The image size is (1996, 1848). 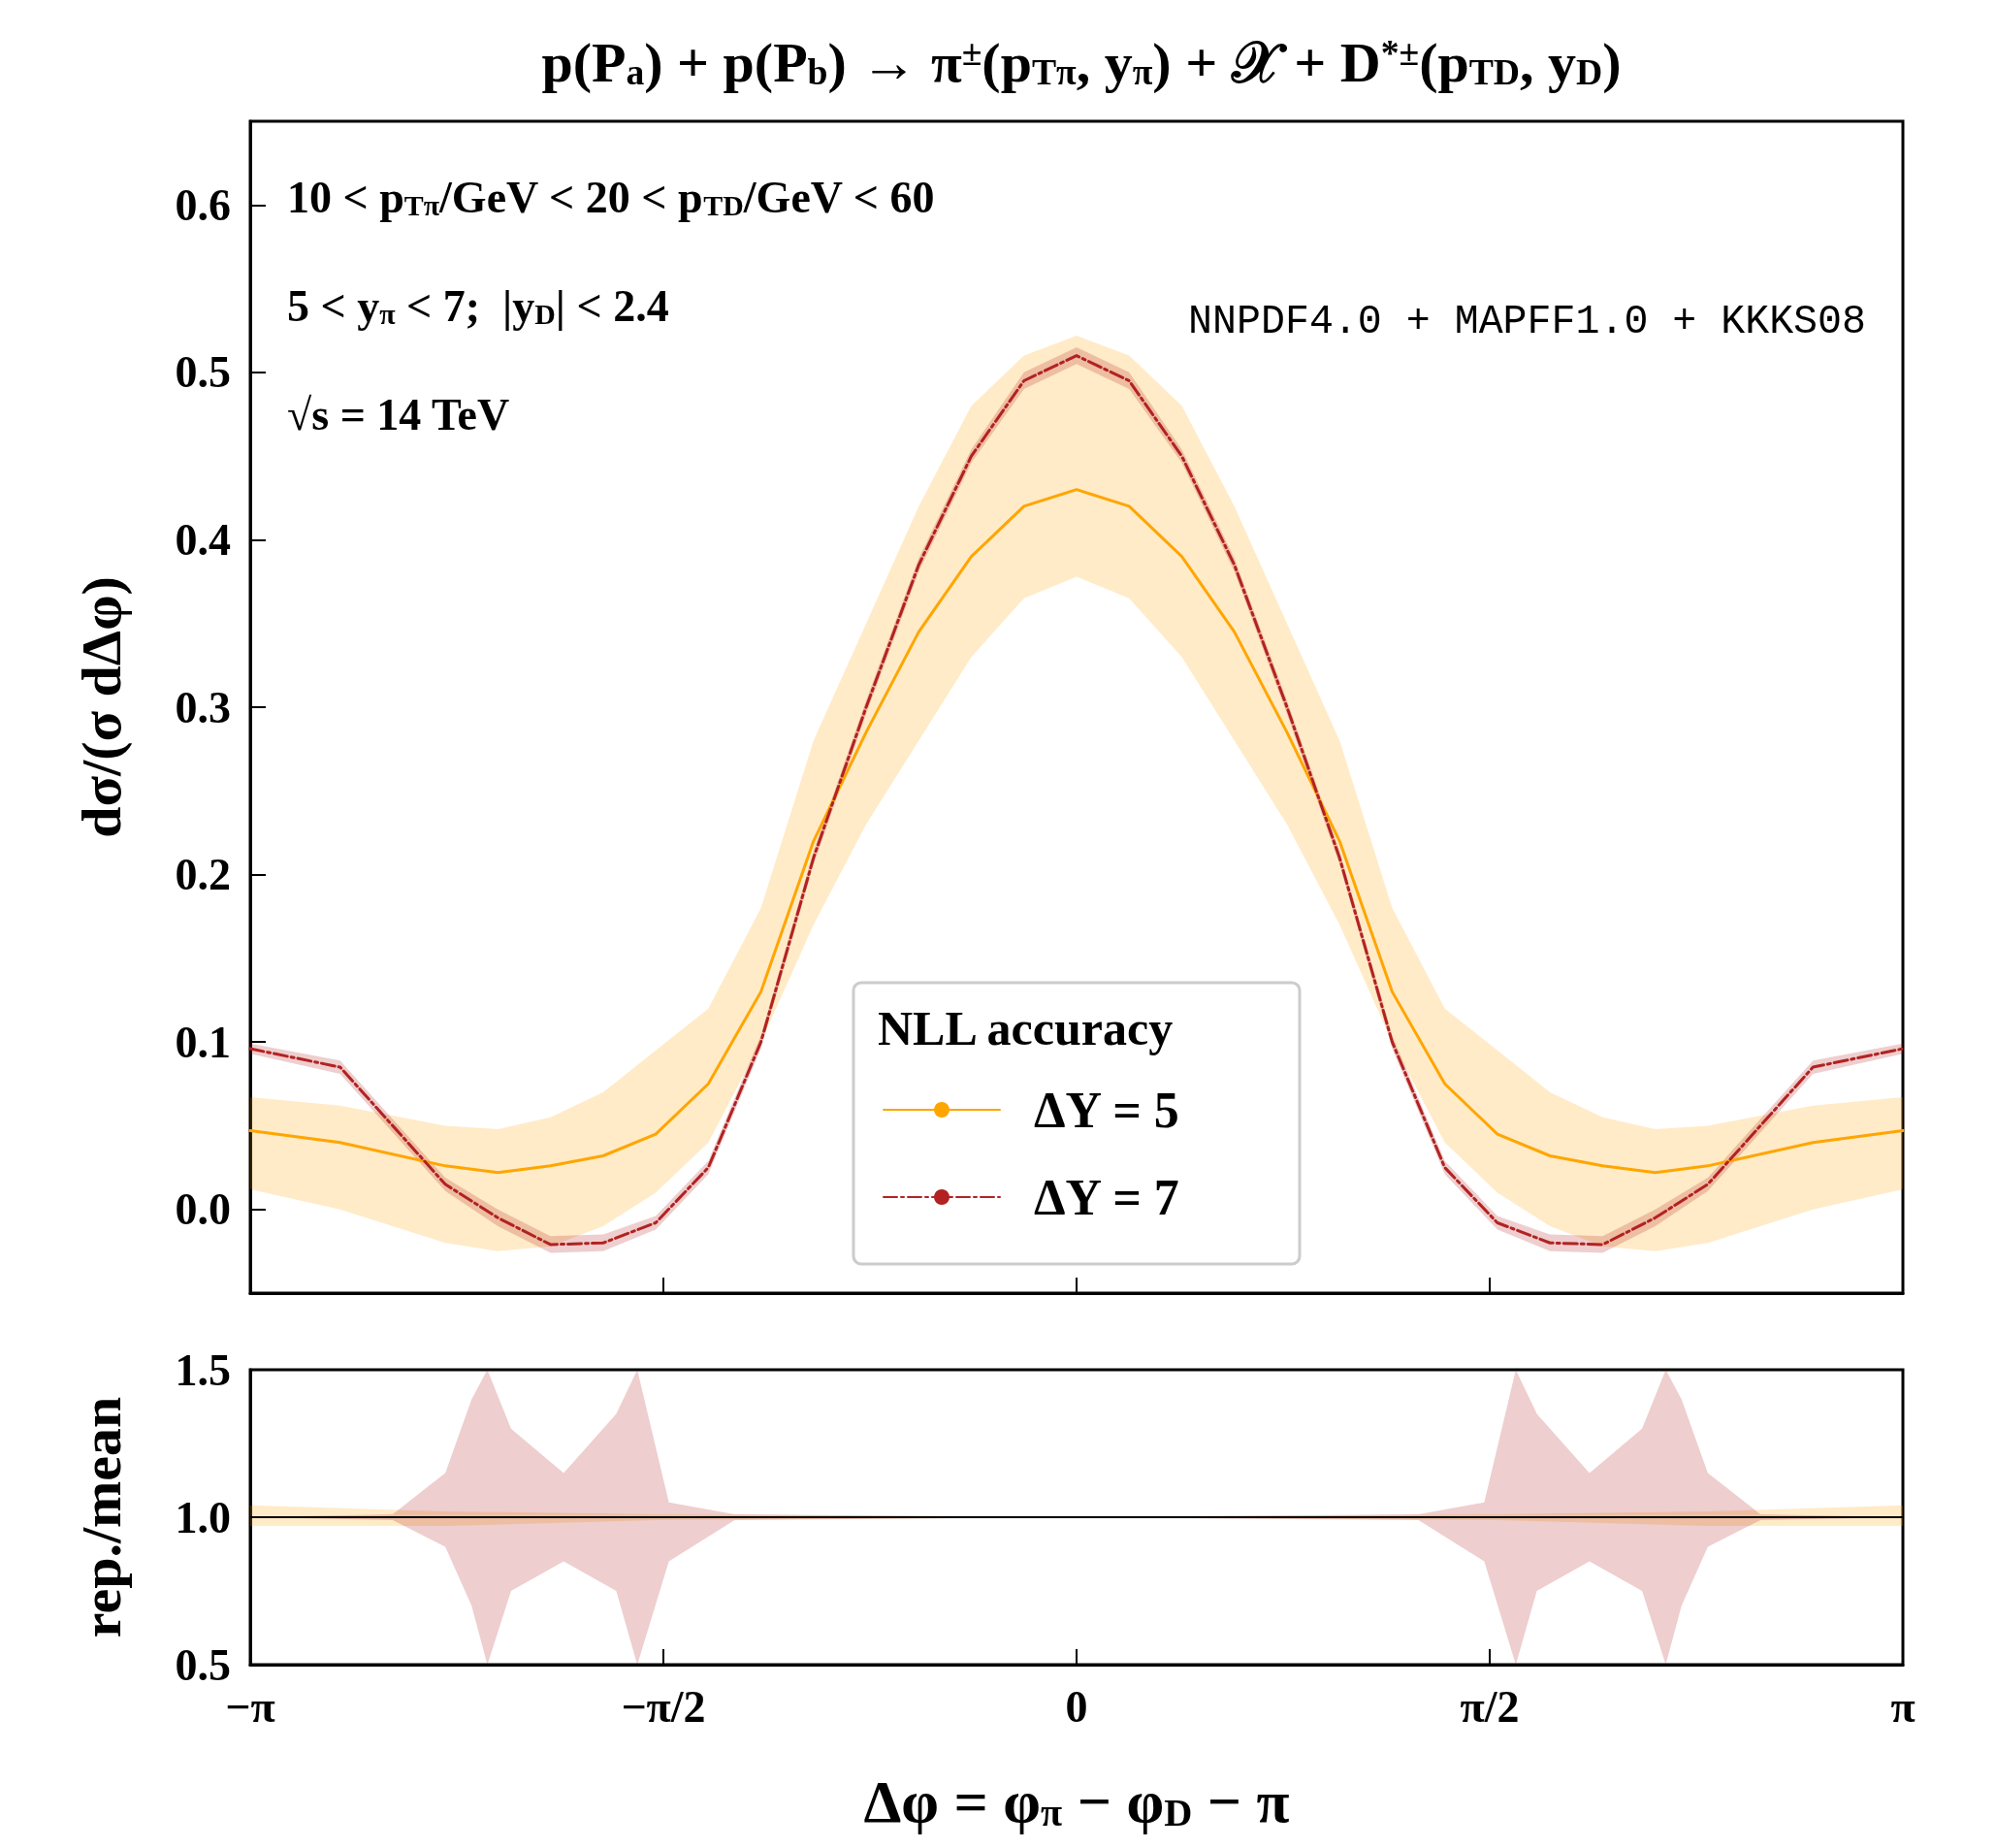 I want to click on y-tick-label: 0.1, so click(x=203, y=1042).